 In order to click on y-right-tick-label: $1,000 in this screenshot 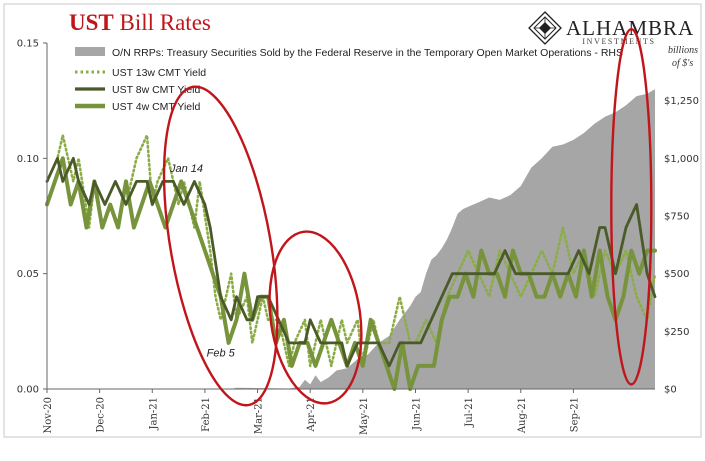, I will do `click(681, 159)`.